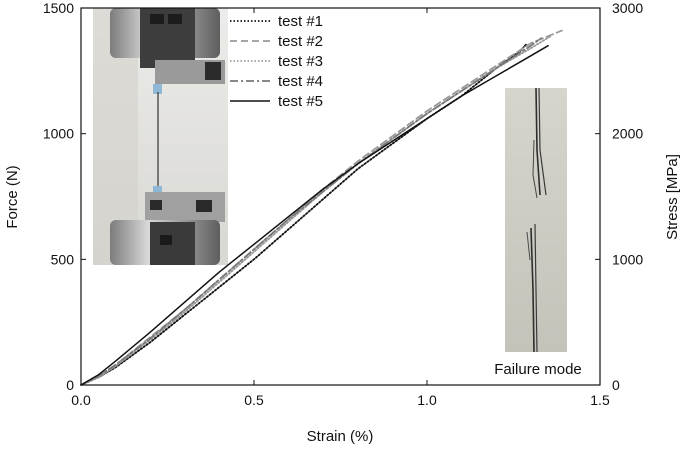  What do you see at coordinates (300, 21) in the screenshot?
I see `legend-label-1: test #1` at bounding box center [300, 21].